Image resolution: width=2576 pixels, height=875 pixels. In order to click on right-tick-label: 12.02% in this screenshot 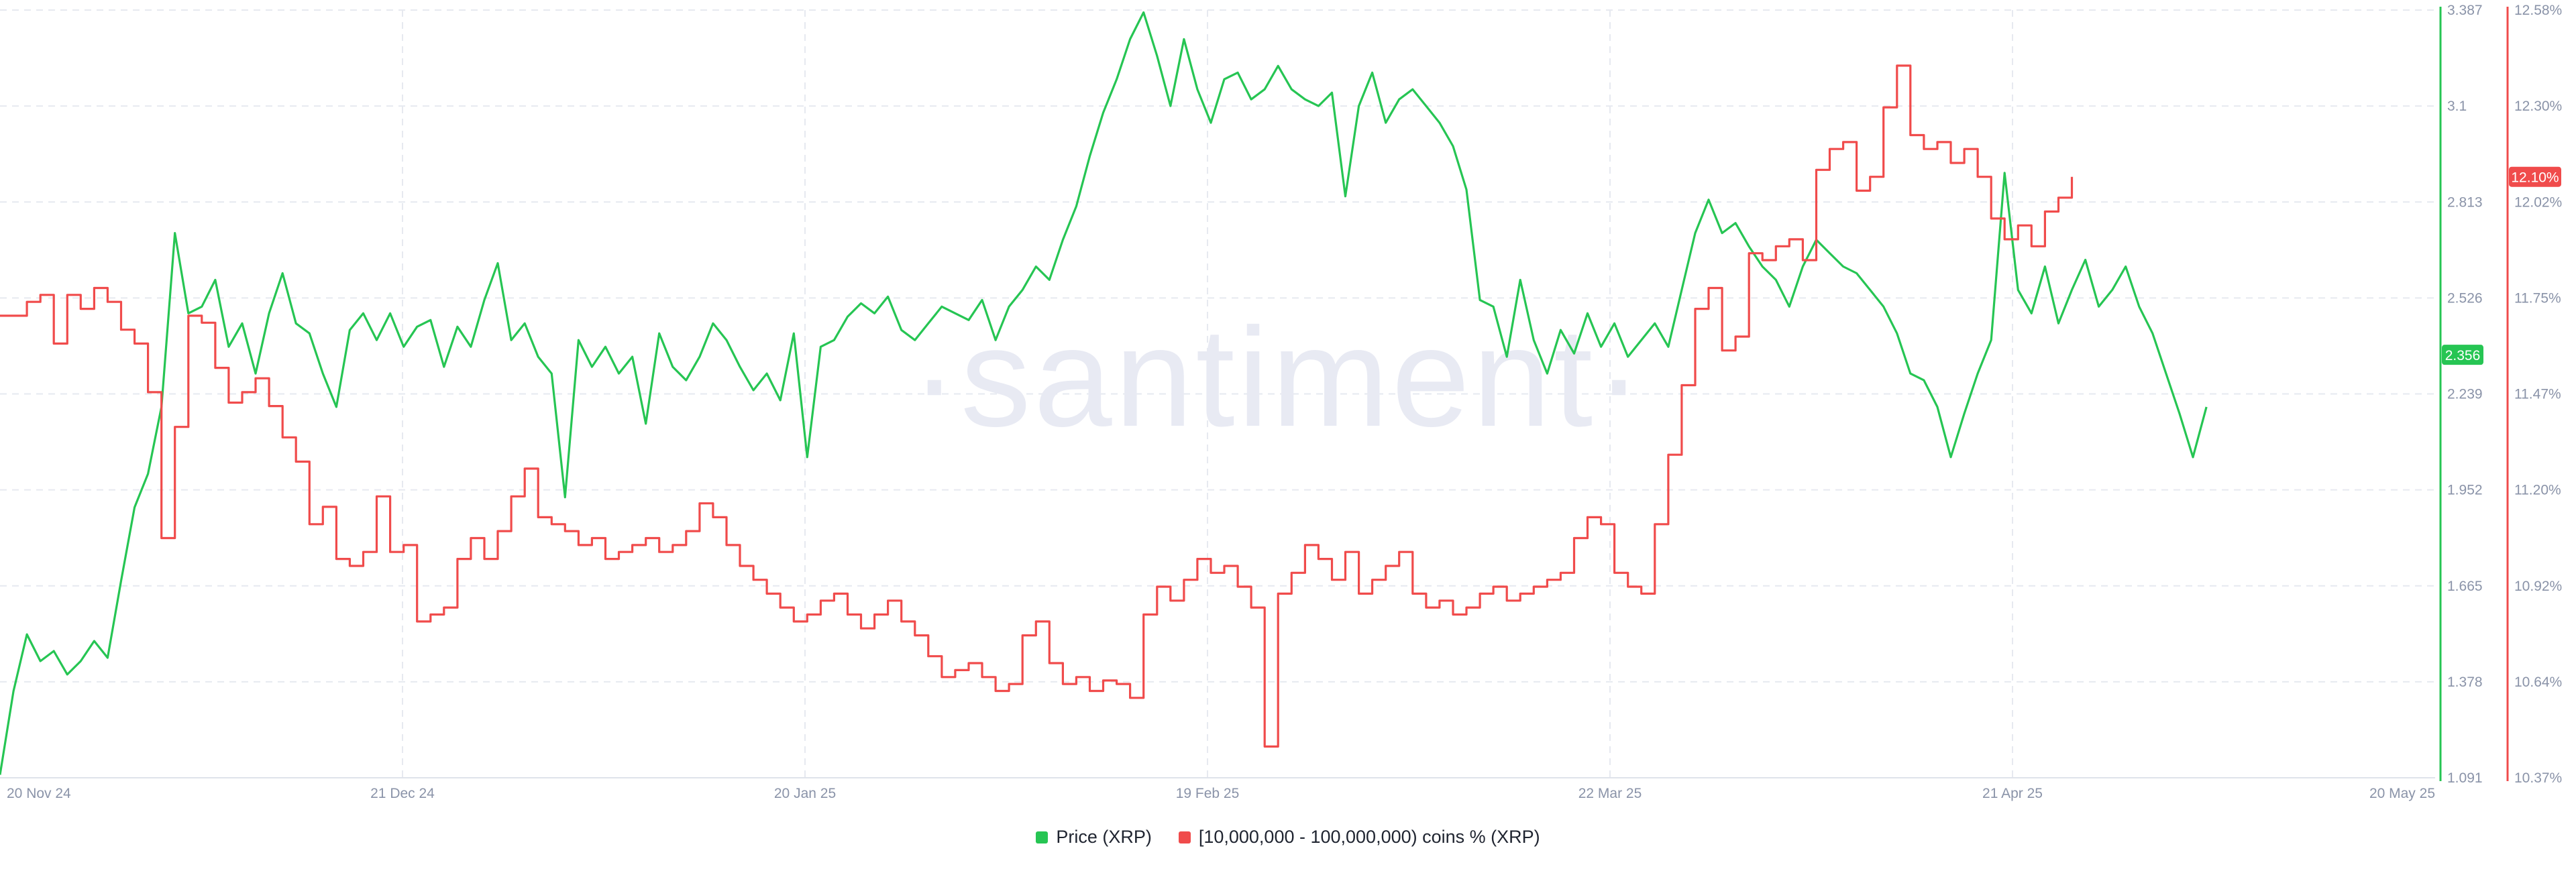, I will do `click(2538, 202)`.